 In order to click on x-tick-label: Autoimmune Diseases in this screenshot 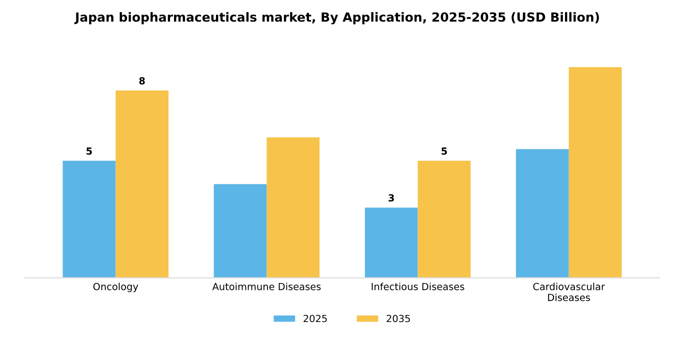, I will do `click(266, 286)`.